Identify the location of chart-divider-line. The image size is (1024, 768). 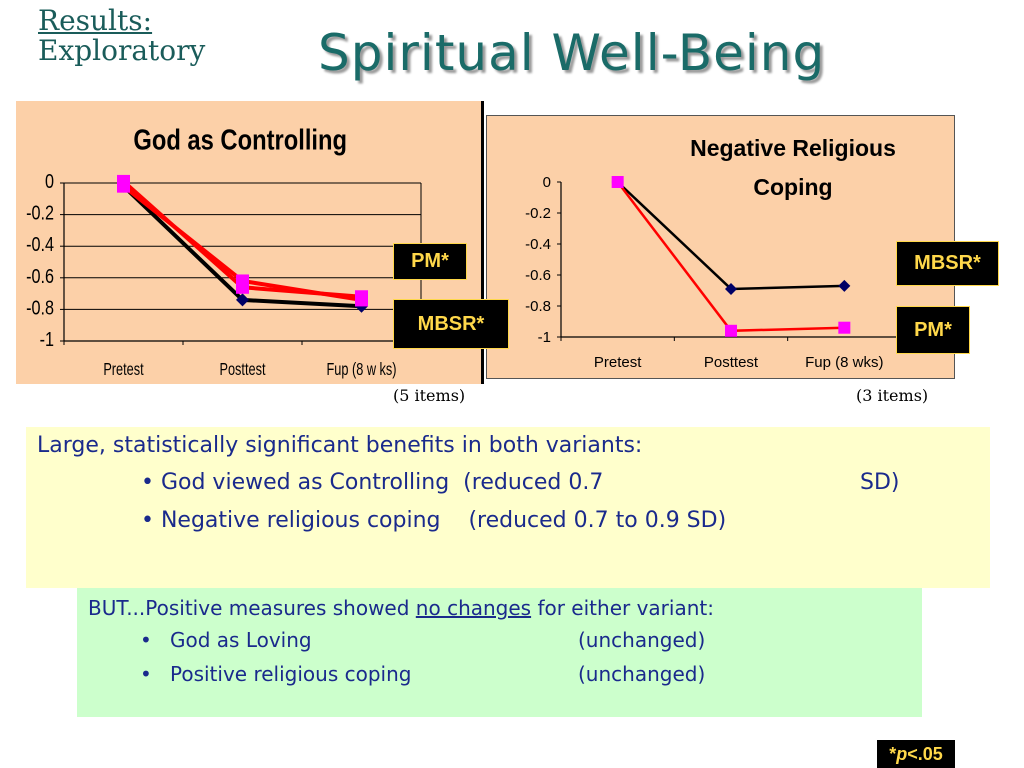
(482, 242).